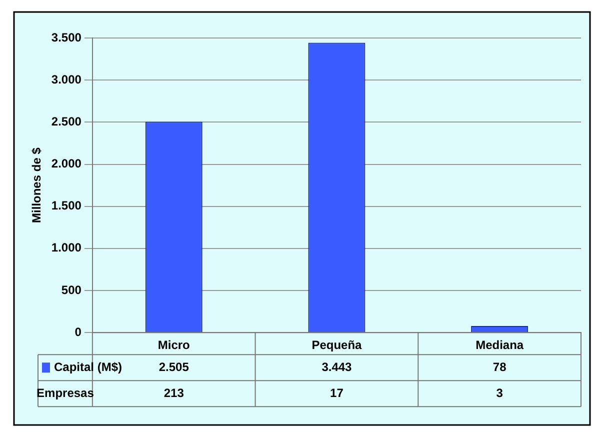  I want to click on legend-label: Capital (M$), so click(88, 367).